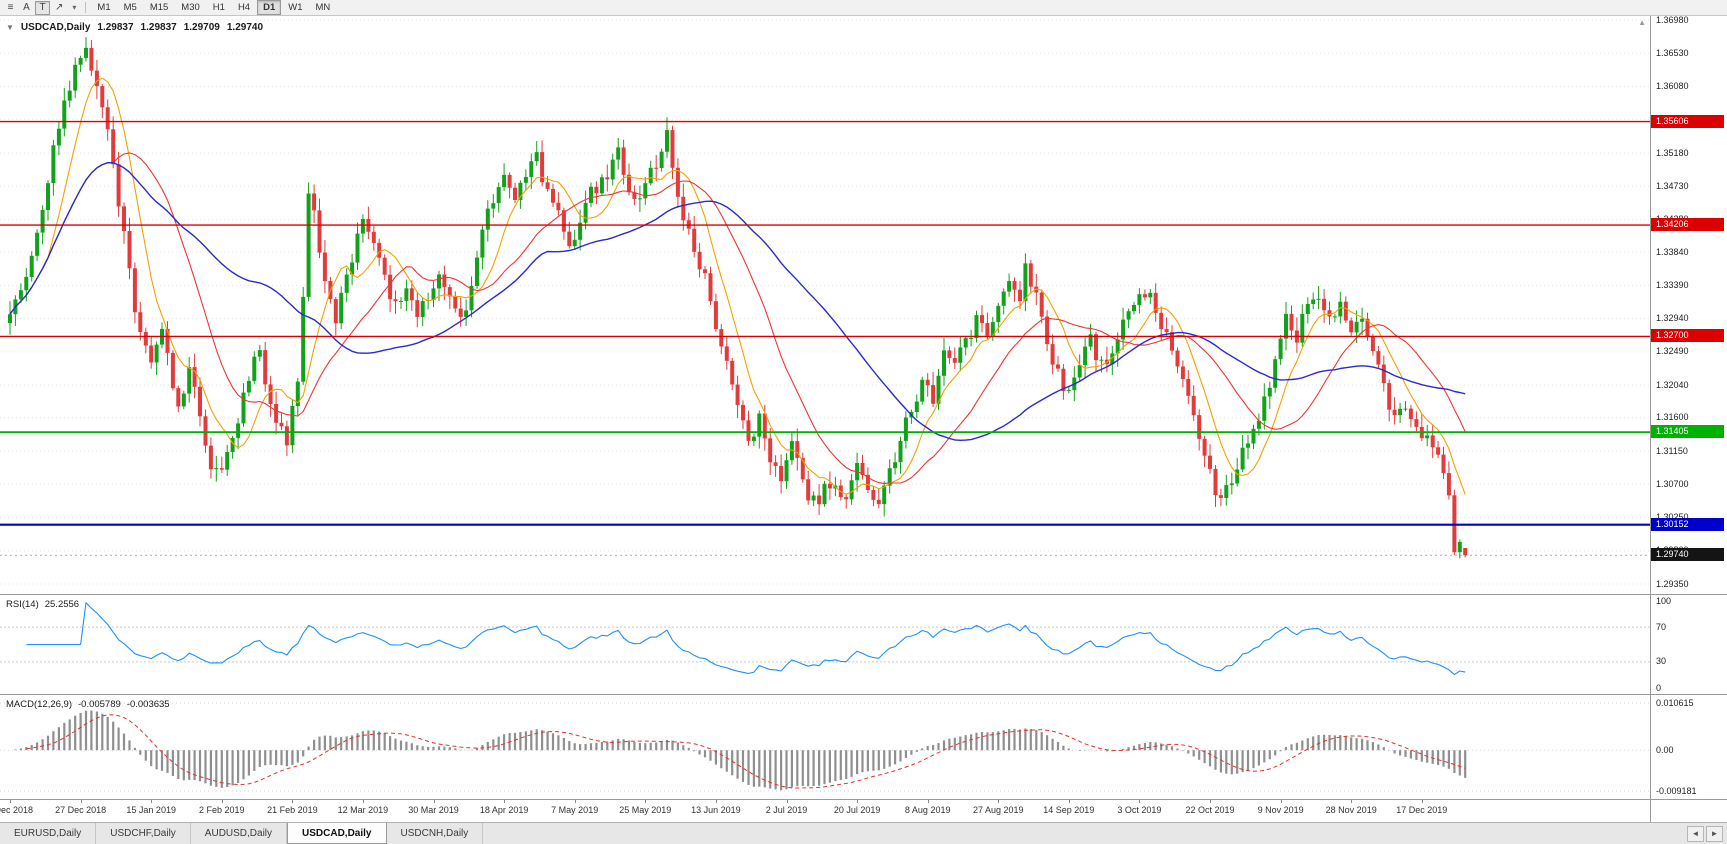  I want to click on macd-value-signal: -0.003635, so click(148, 704).